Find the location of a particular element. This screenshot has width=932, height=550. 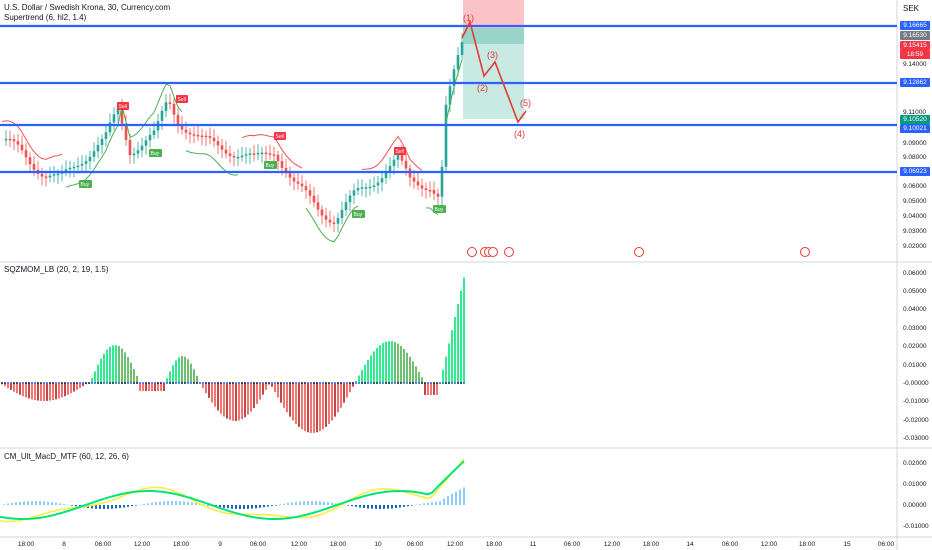

position-target-zone is located at coordinates (493, 73).